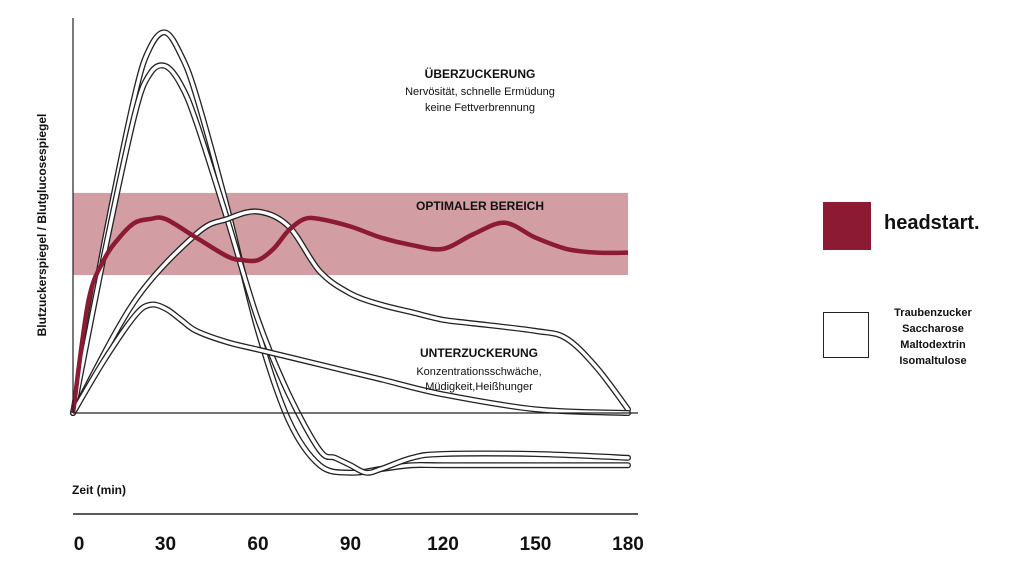 The image size is (1024, 572). What do you see at coordinates (932, 223) in the screenshot?
I see `legend-label-headstart: headstart.` at bounding box center [932, 223].